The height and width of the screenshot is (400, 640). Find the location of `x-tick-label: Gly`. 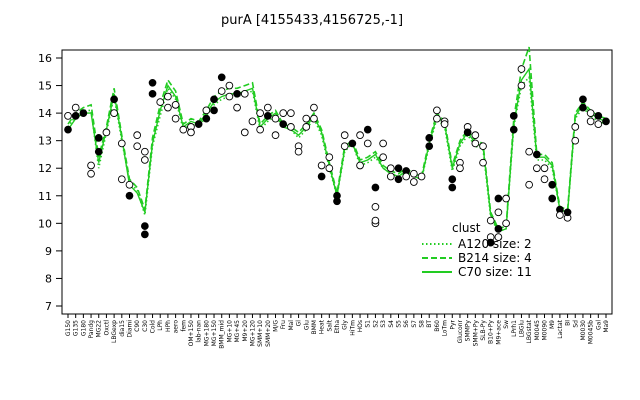

x-tick-label: Gly is located at coordinates (345, 325).